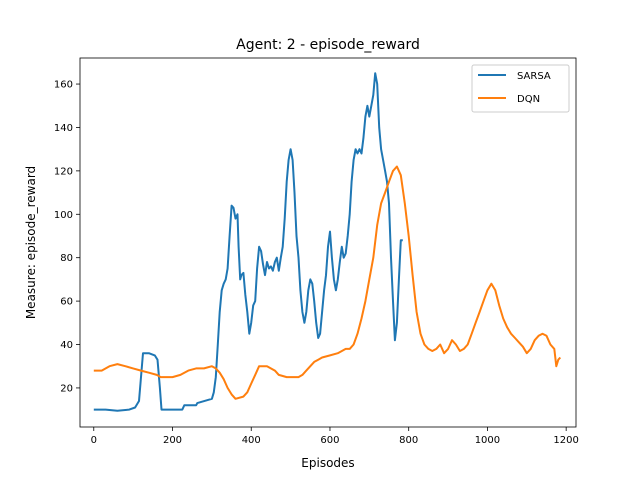  Describe the element at coordinates (565, 440) in the screenshot. I see `x-tick-label: 1200` at that location.